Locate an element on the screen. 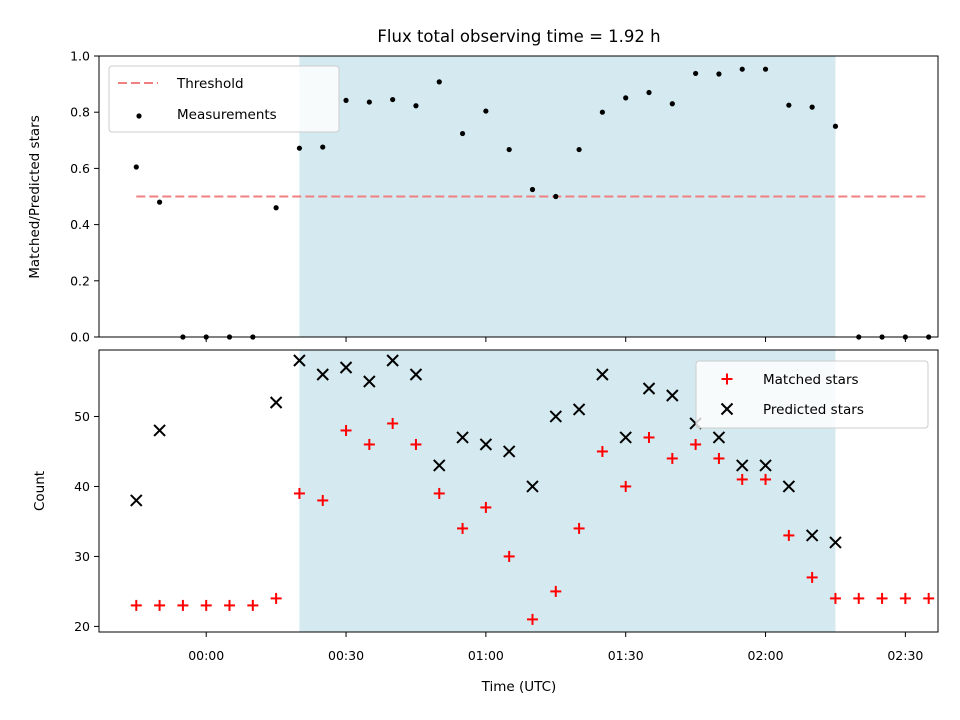  legend-predicted-marker is located at coordinates (727, 409).